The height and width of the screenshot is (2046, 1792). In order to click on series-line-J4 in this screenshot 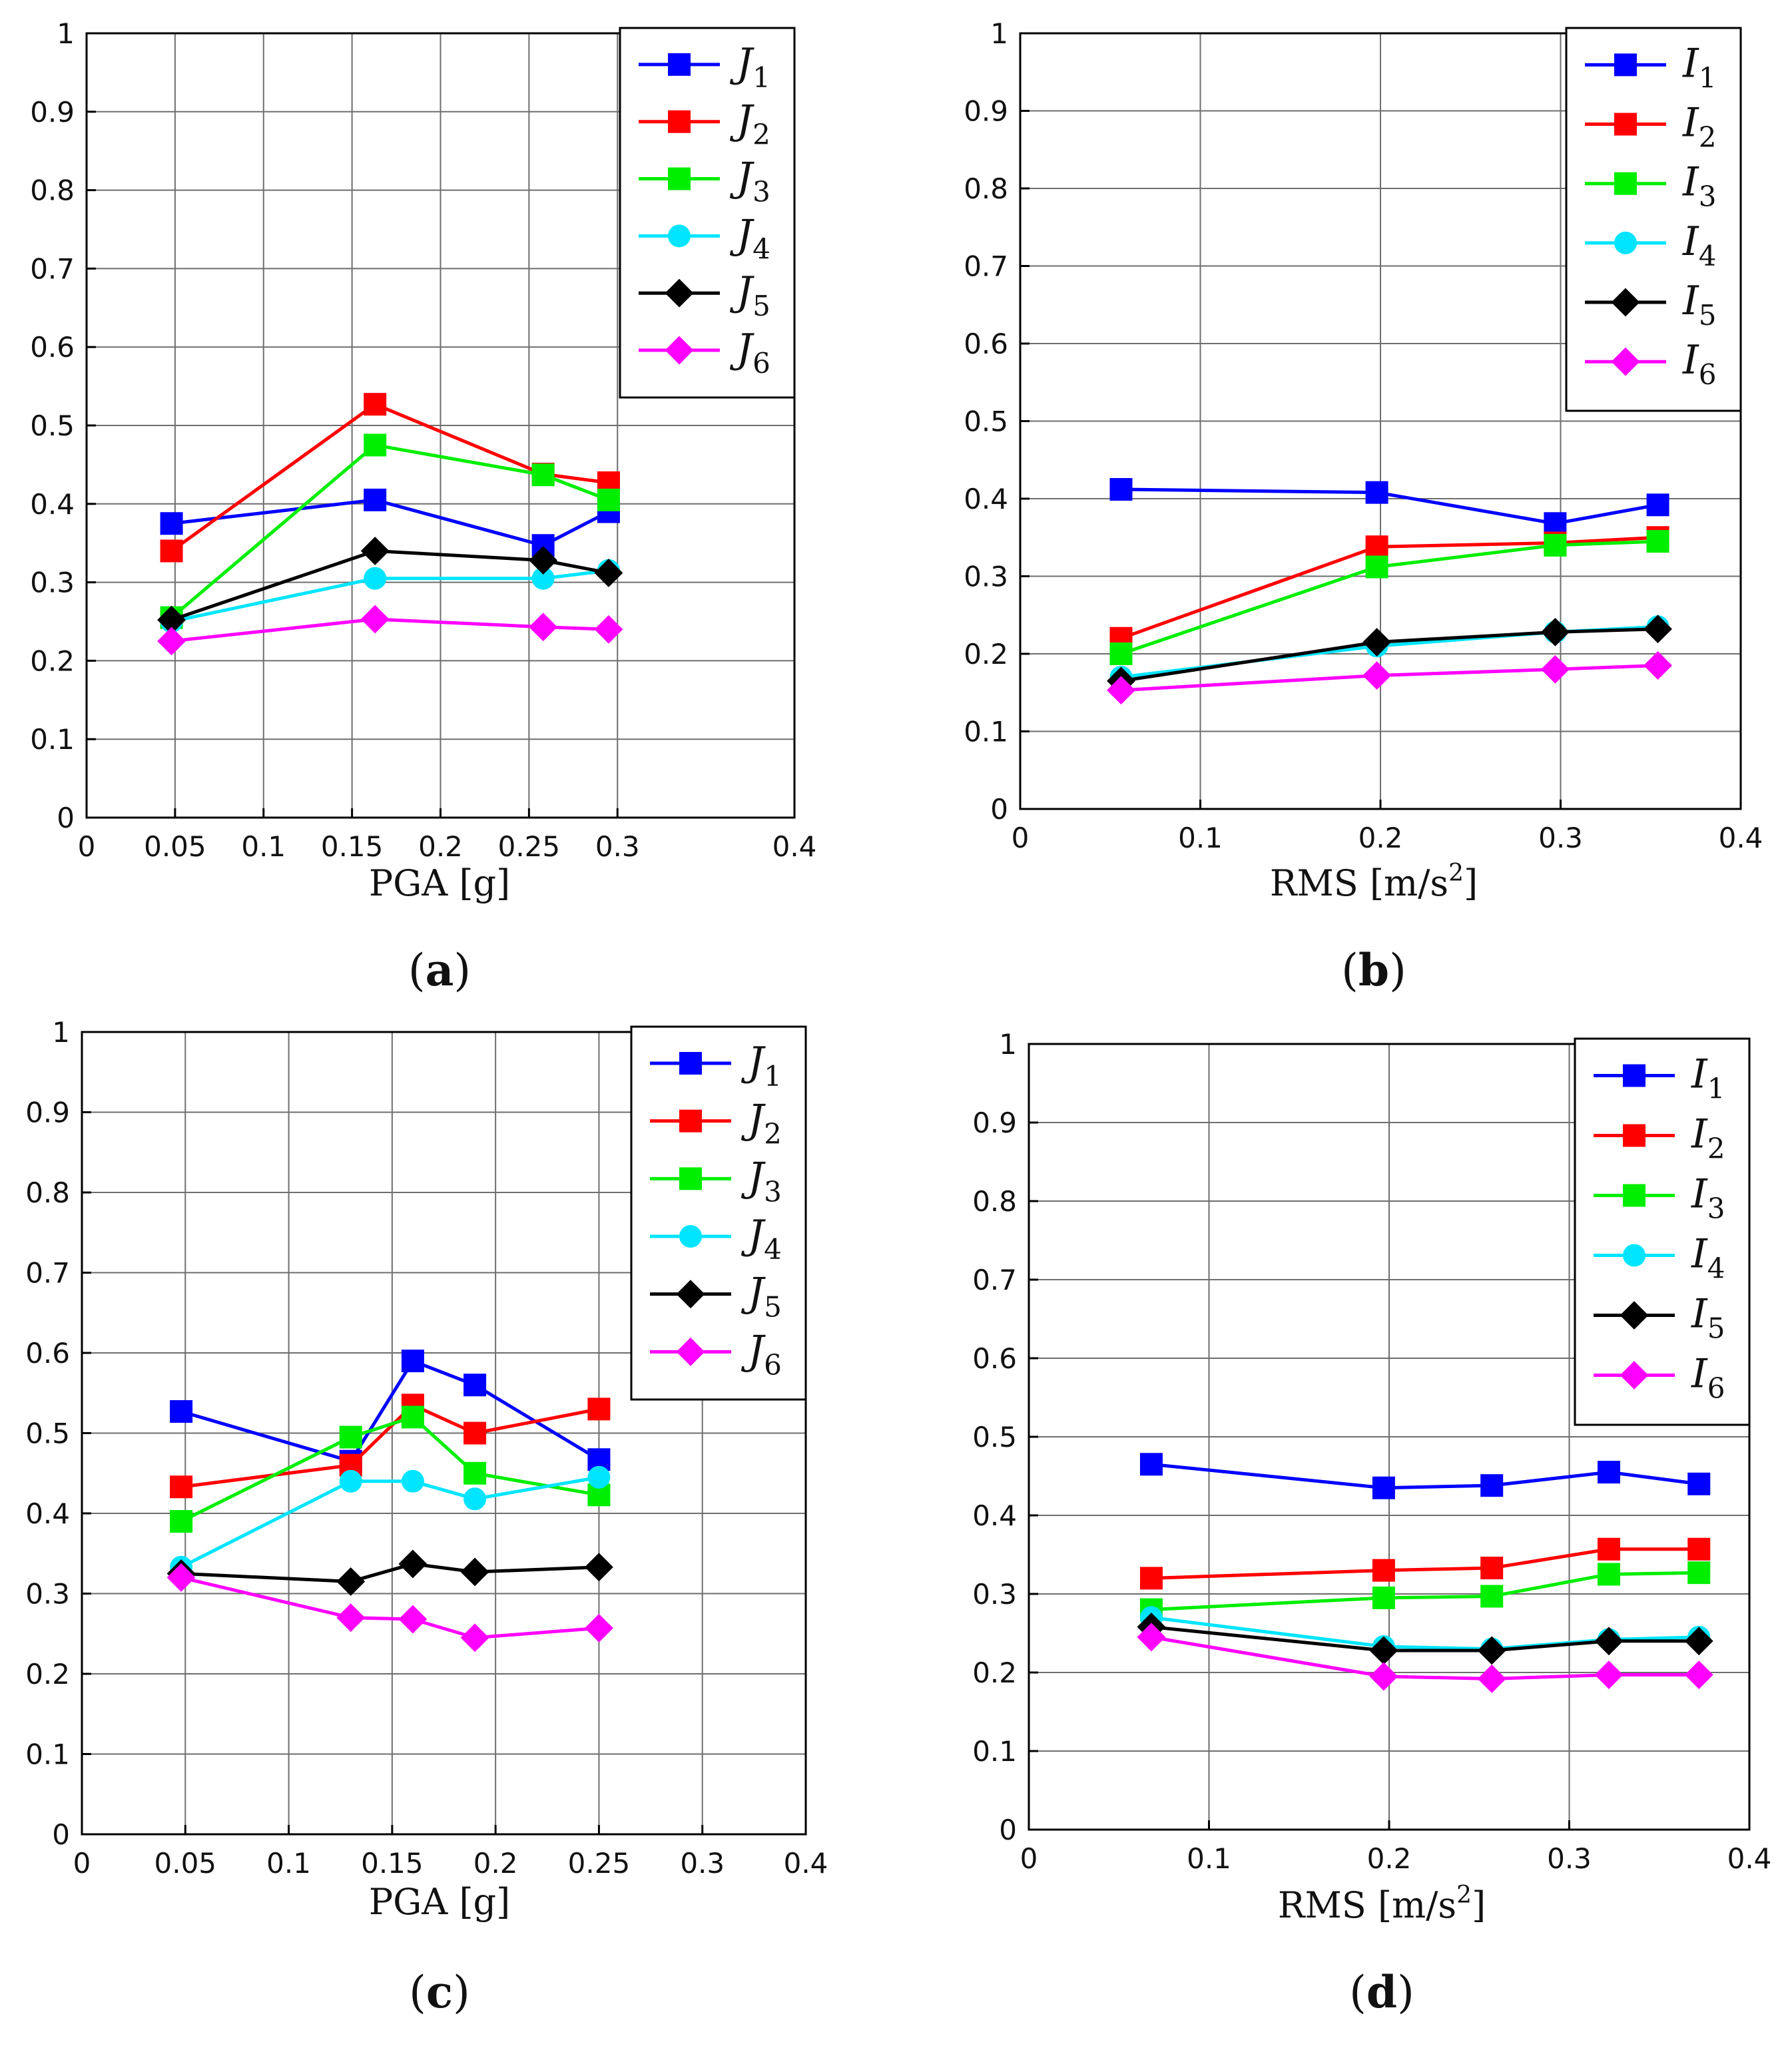, I will do `click(390, 596)`.